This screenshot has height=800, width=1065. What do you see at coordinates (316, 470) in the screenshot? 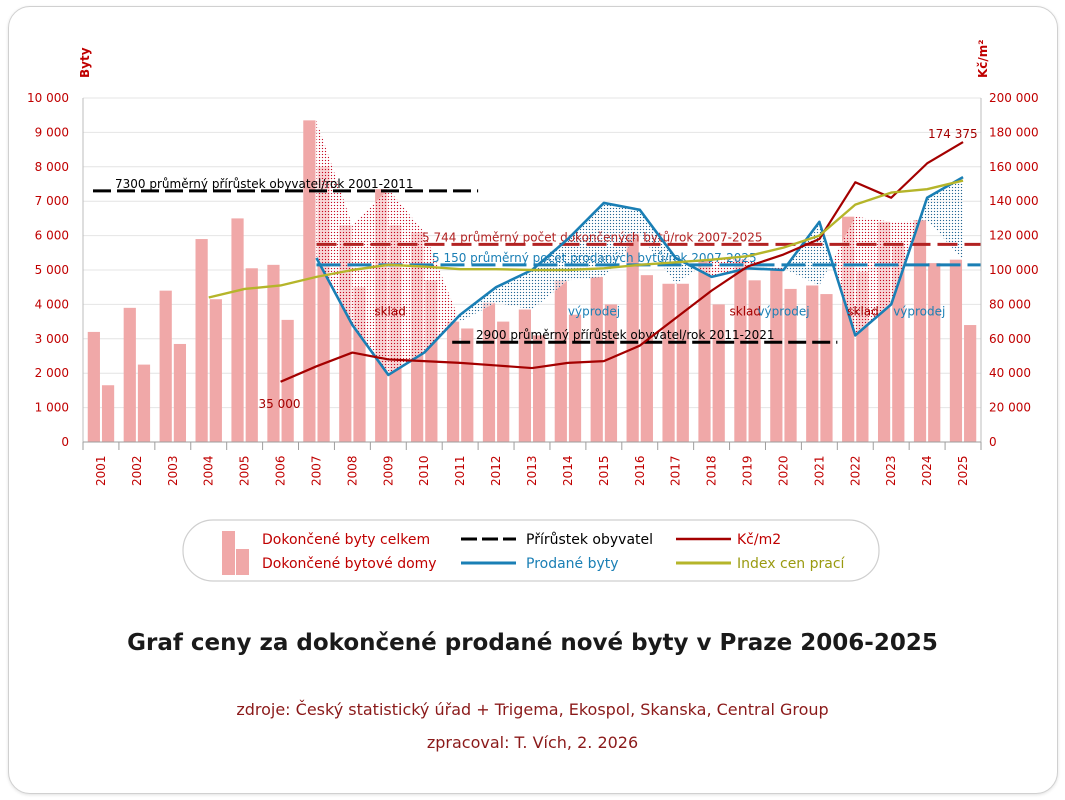
I see `category-label: 2007` at bounding box center [316, 470].